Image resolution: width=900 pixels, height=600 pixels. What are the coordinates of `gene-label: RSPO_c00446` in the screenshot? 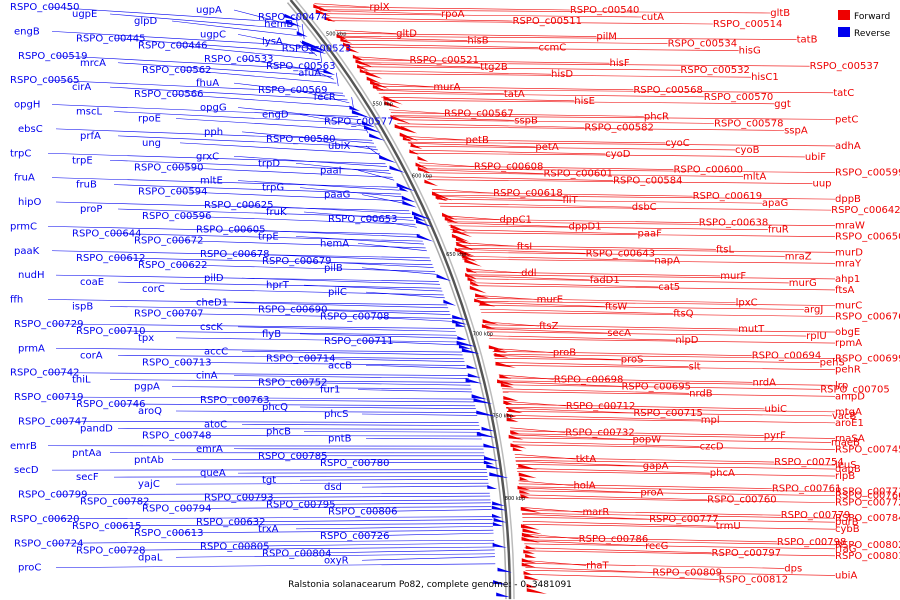 It's located at (173, 45).